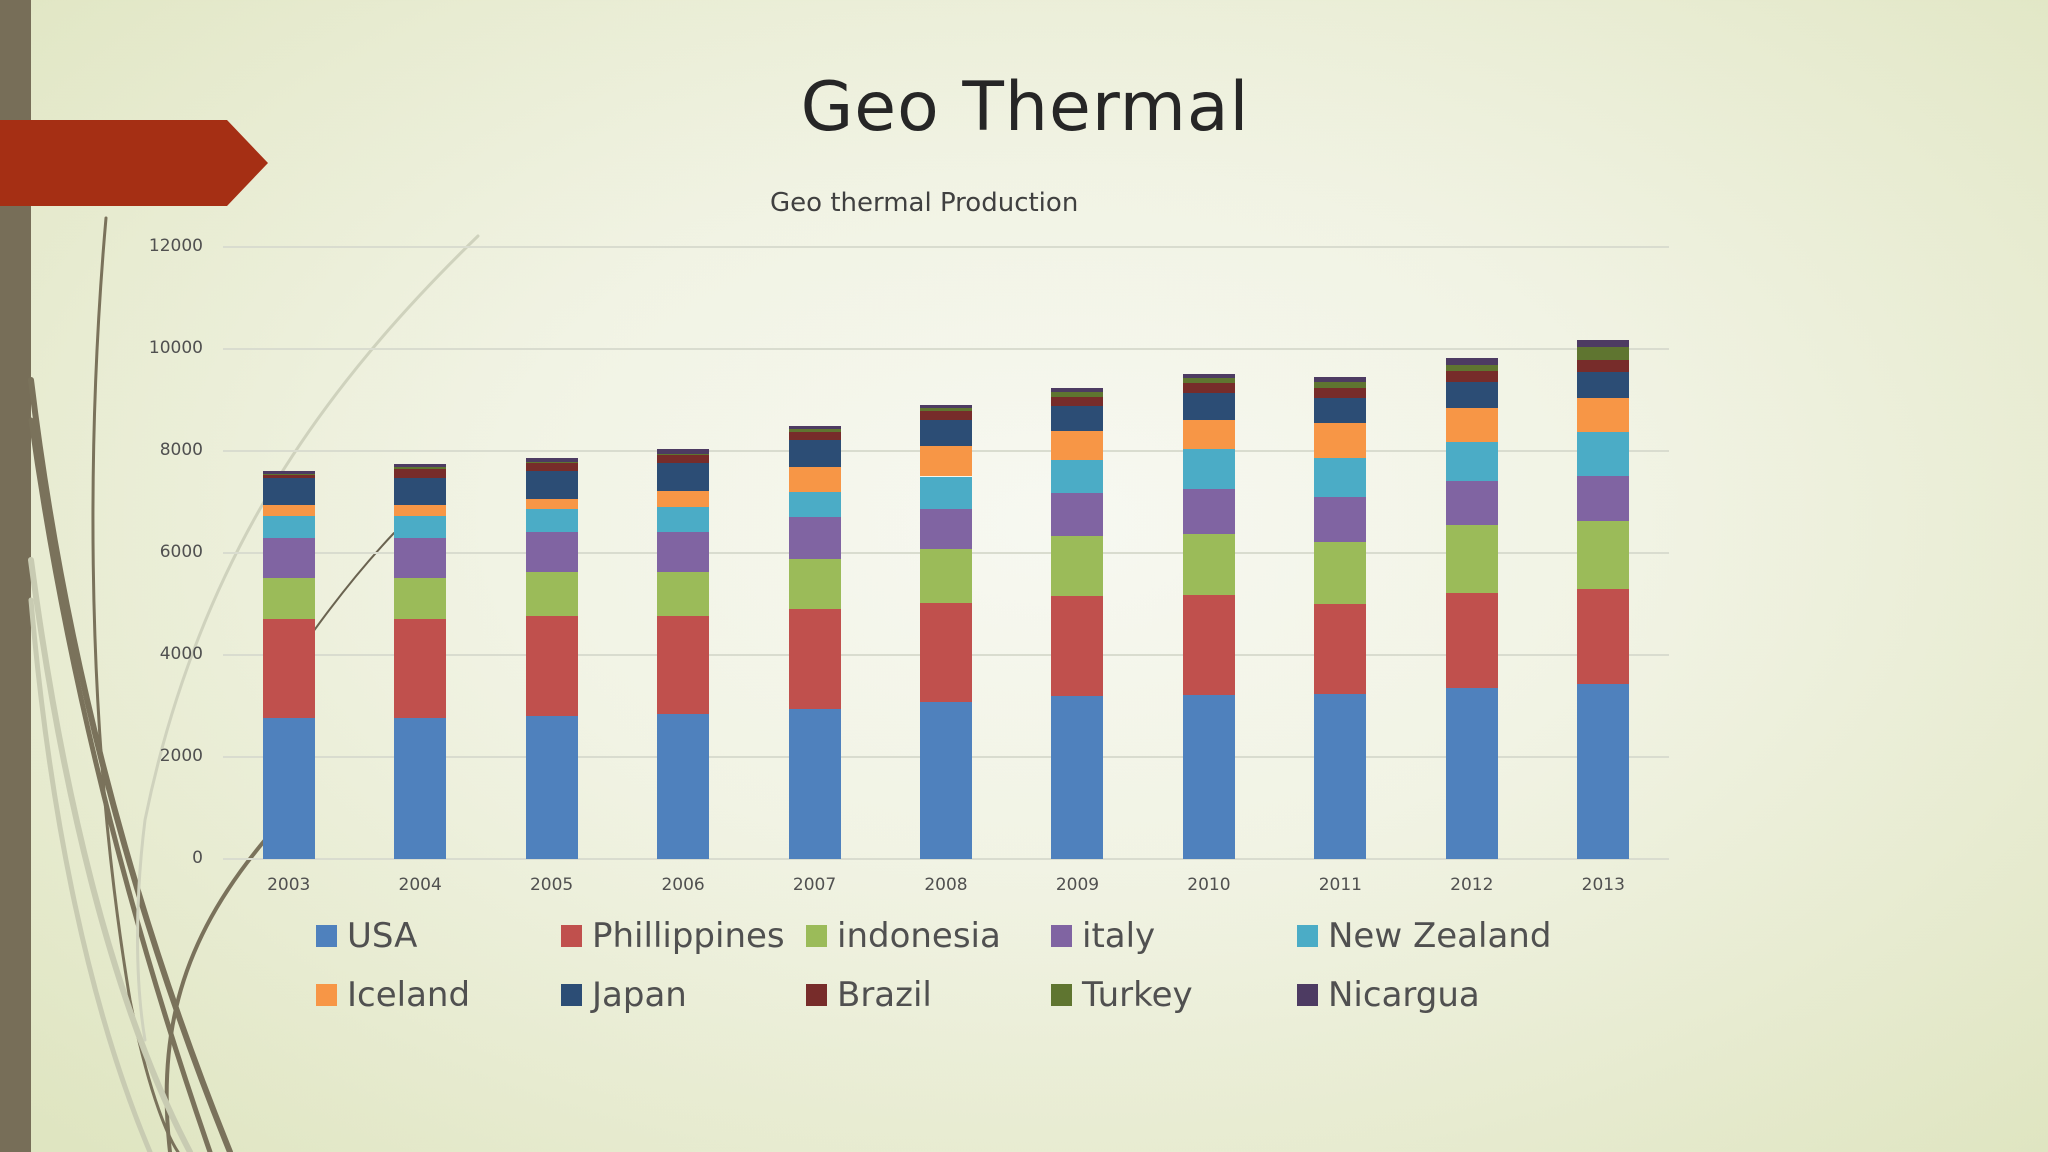 This screenshot has height=1152, width=2048. What do you see at coordinates (409, 995) in the screenshot?
I see `legend-label: Iceland` at bounding box center [409, 995].